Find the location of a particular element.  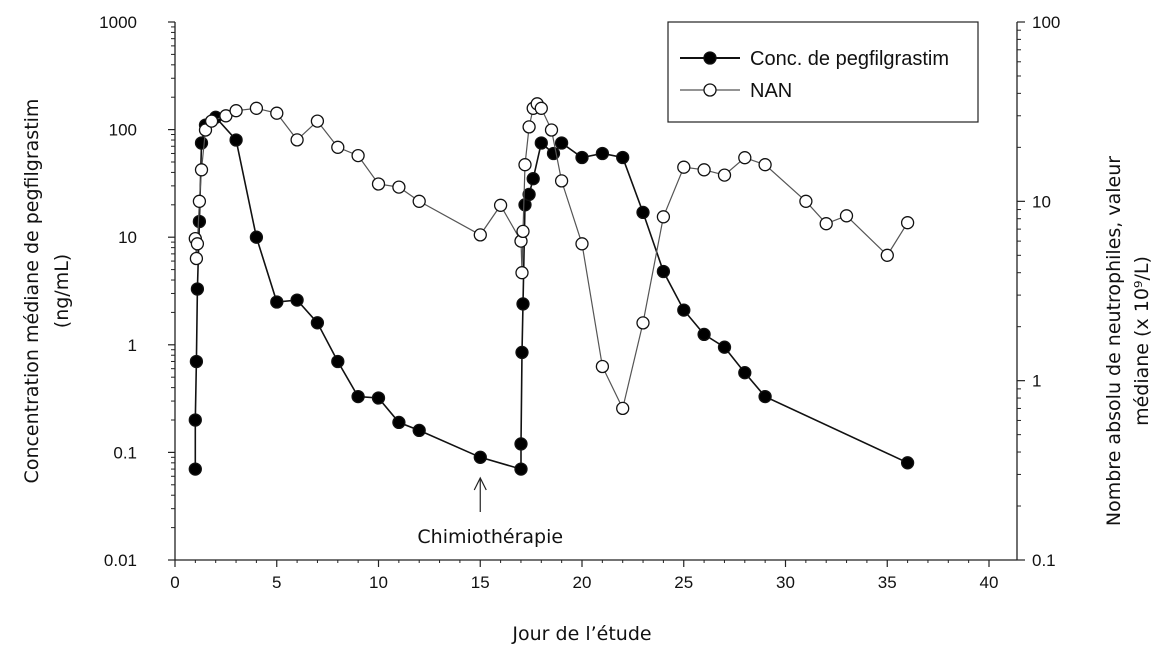

legend-marker is located at coordinates (710, 90).